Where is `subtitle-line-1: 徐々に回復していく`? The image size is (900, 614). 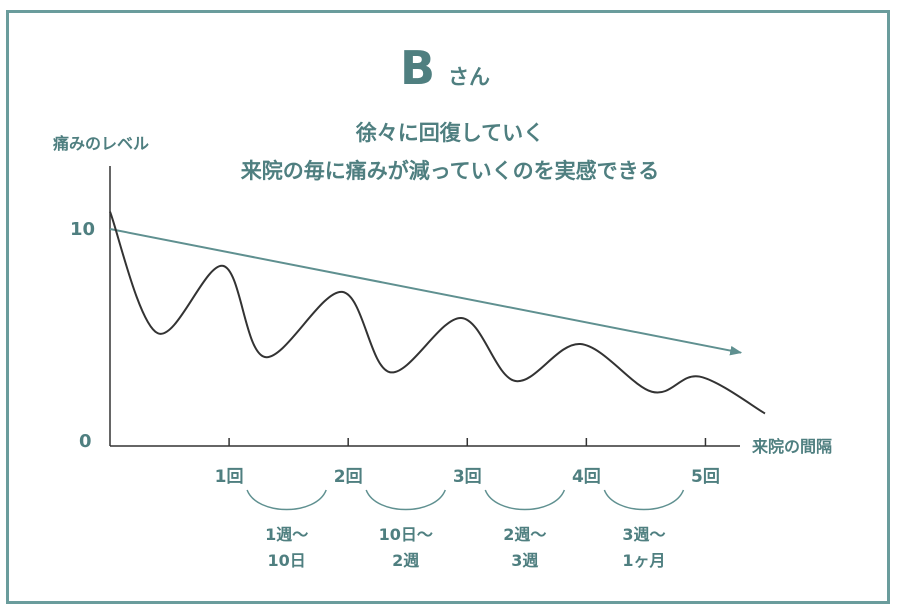
subtitle-line-1: 徐々に回復していく is located at coordinates (449, 133).